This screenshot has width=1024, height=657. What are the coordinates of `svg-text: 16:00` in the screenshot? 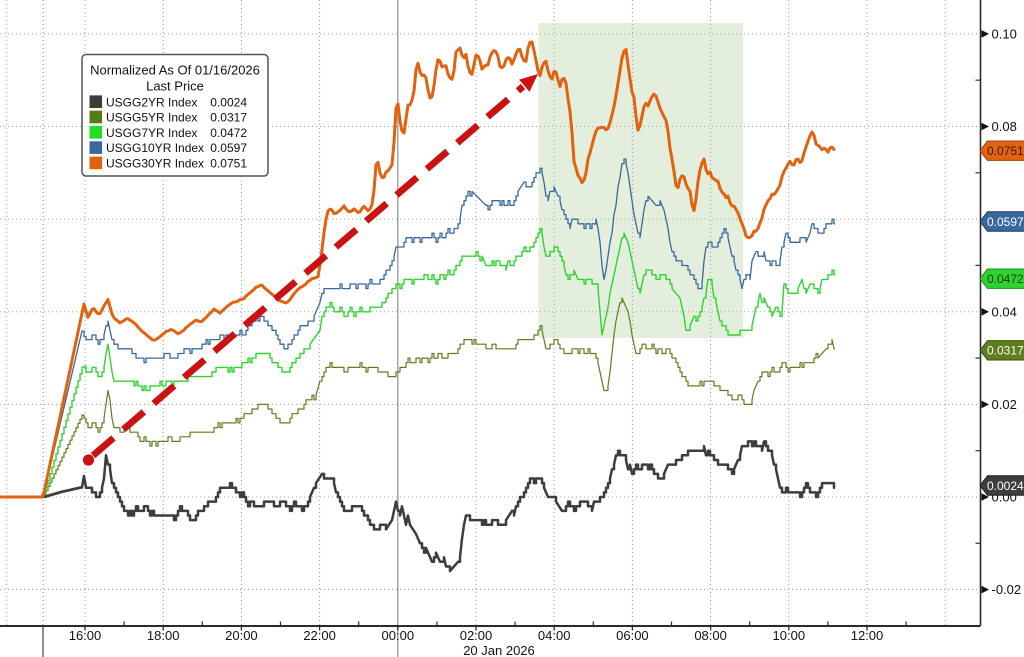 It's located at (85, 635).